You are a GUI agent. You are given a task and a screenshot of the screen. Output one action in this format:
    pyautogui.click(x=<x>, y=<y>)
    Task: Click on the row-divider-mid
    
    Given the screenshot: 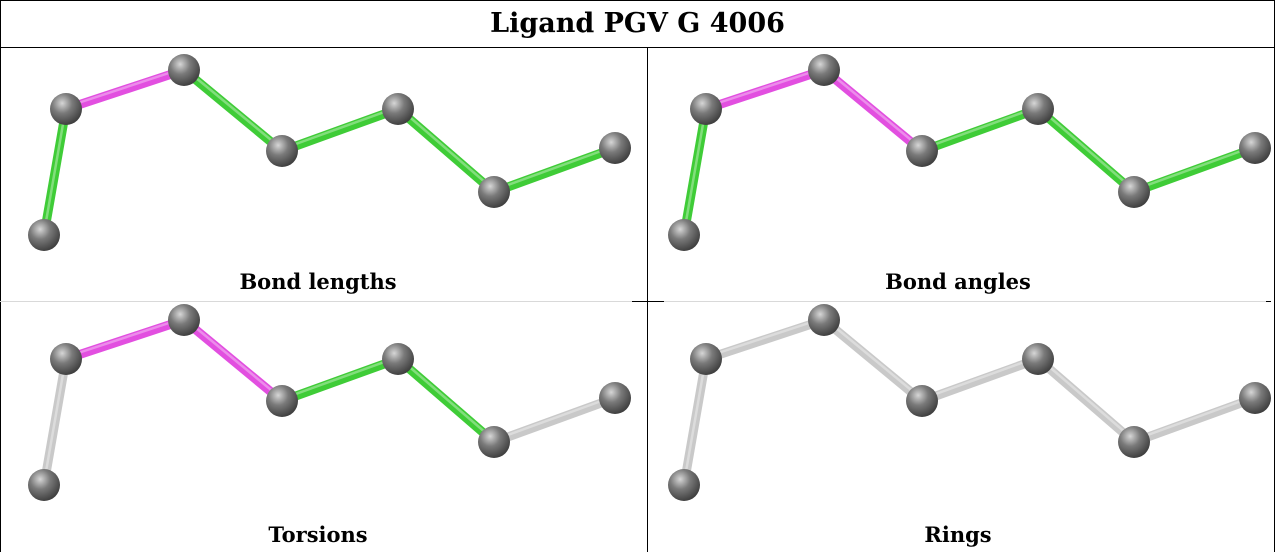 What is the action you would take?
    pyautogui.click(x=648, y=301)
    